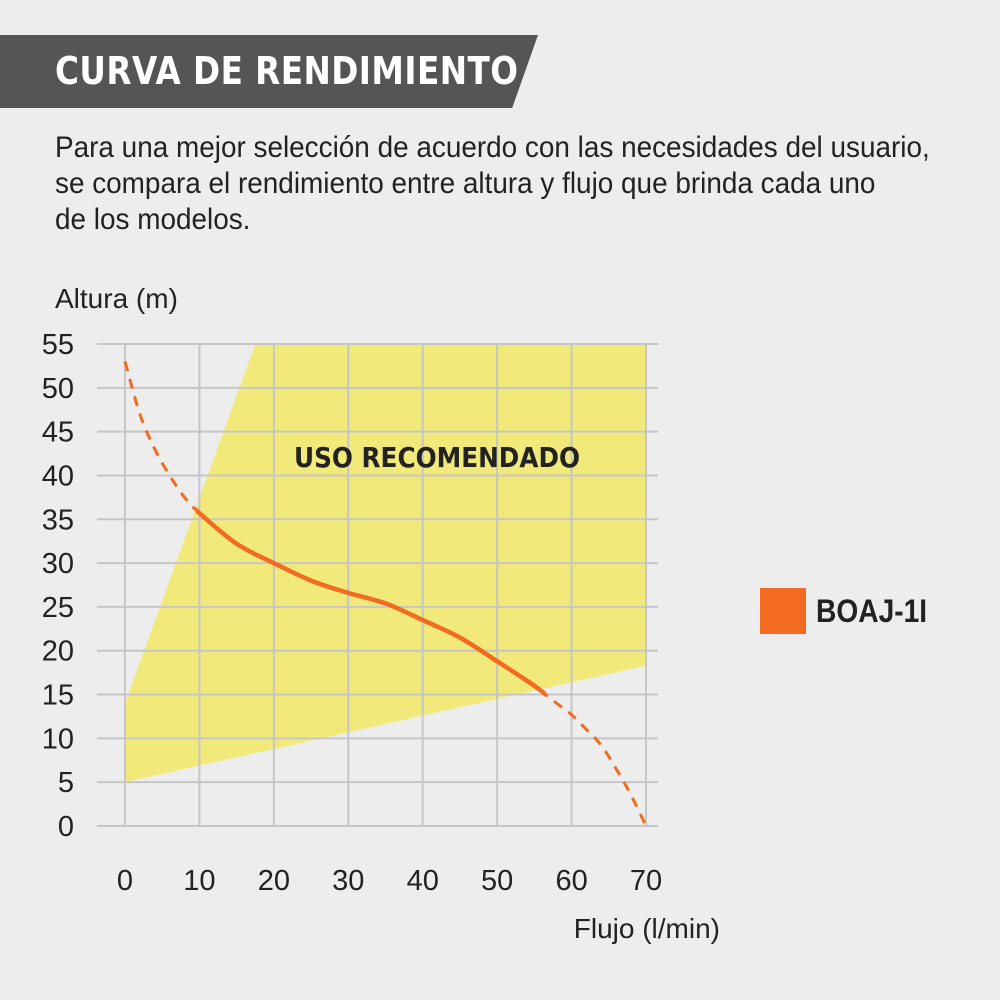 Image resolution: width=1000 pixels, height=1000 pixels. What do you see at coordinates (348, 881) in the screenshot?
I see `x-tick-label-30: 30` at bounding box center [348, 881].